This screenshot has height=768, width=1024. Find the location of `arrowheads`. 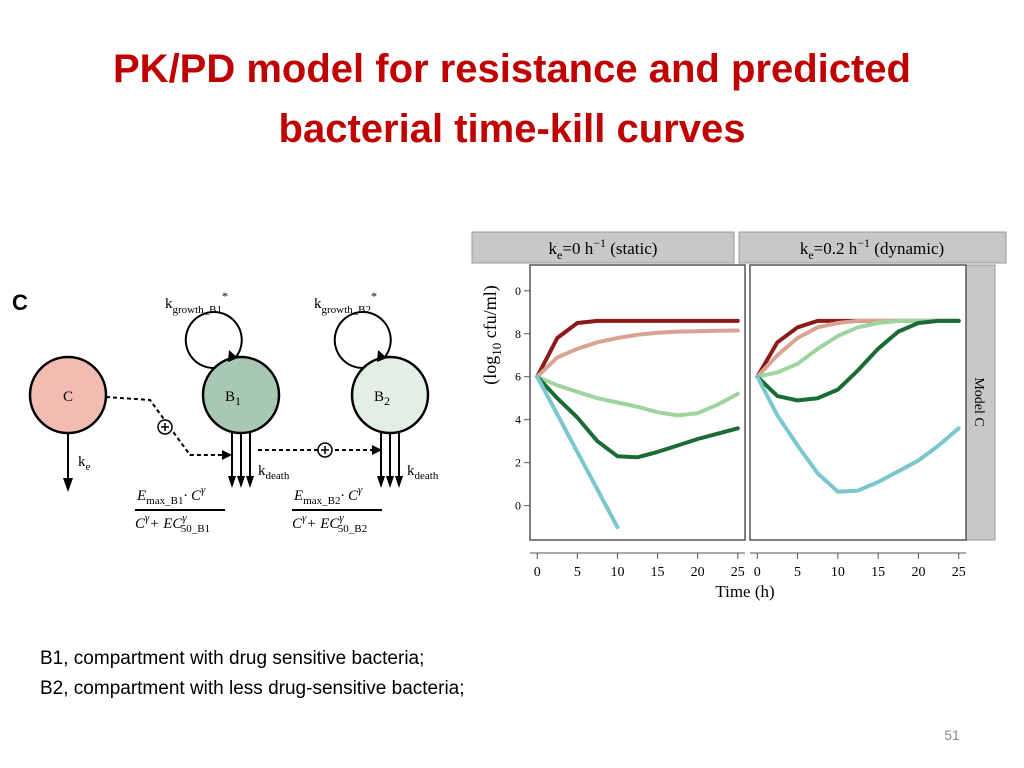

arrowheads is located at coordinates (315, 482).